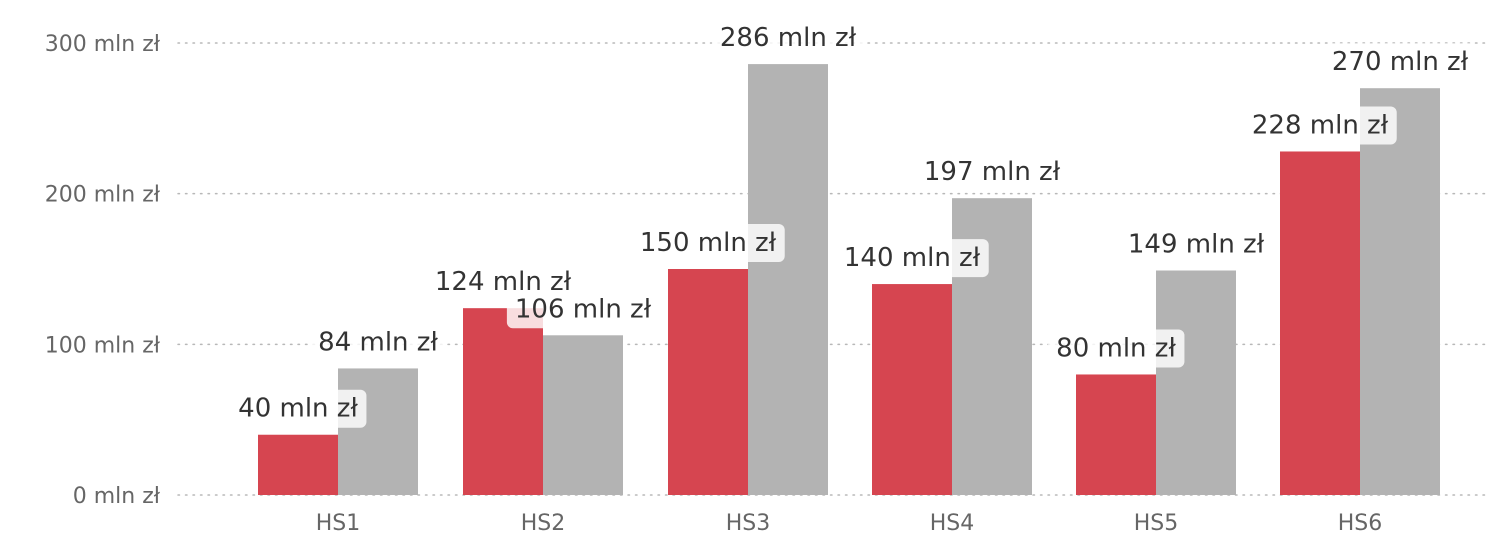 The width and height of the screenshot is (1509, 538). I want to click on data-label: 140 mln zł, so click(912, 258).